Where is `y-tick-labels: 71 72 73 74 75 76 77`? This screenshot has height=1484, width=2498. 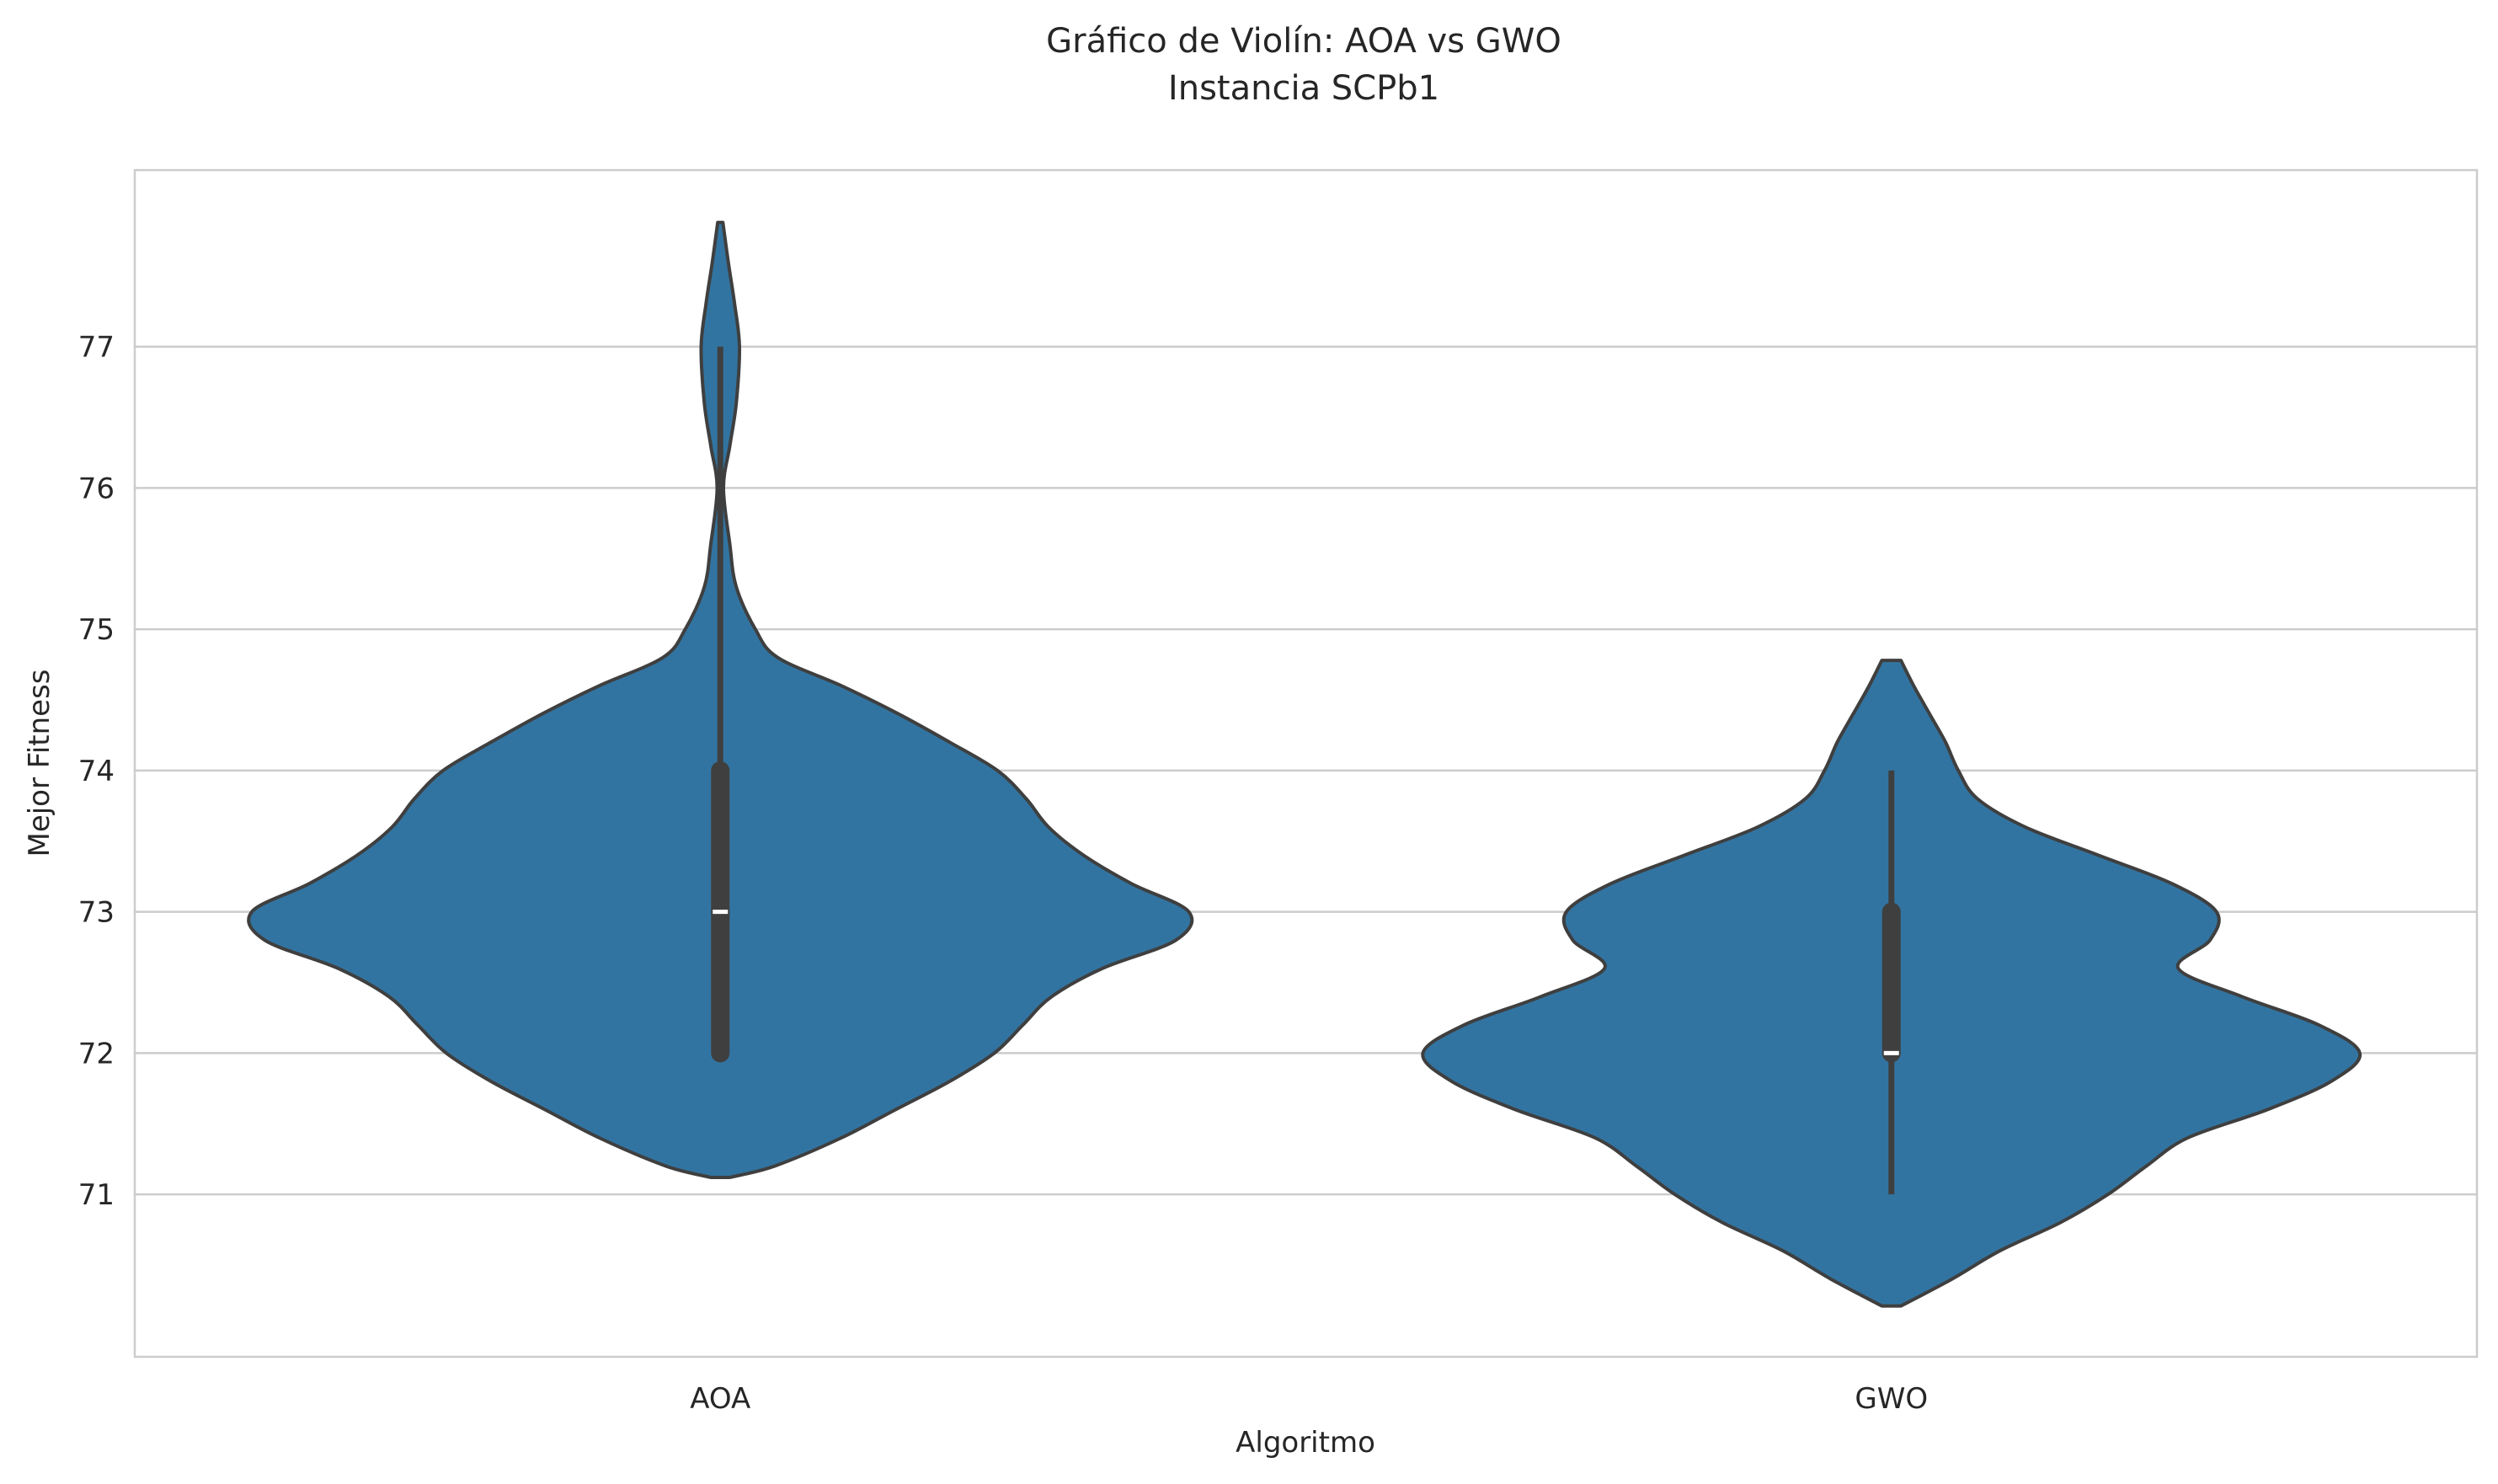
y-tick-labels: 71 72 73 74 75 76 77 is located at coordinates (96, 772).